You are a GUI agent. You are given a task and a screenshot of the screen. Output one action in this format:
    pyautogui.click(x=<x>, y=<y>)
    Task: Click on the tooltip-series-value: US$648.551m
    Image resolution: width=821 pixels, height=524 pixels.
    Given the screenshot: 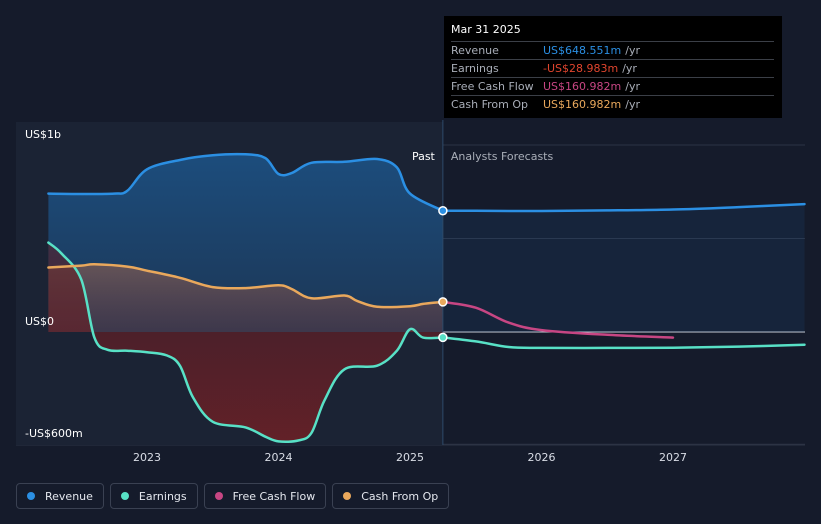 What is the action you would take?
    pyautogui.click(x=582, y=50)
    